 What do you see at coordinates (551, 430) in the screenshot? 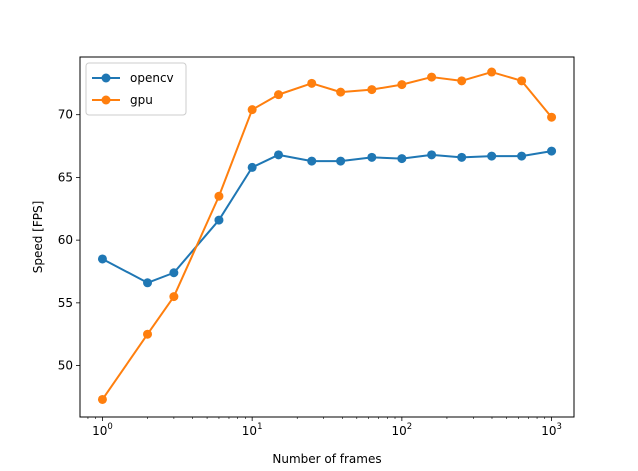
I see `x-tick-label: 10³` at bounding box center [551, 430].